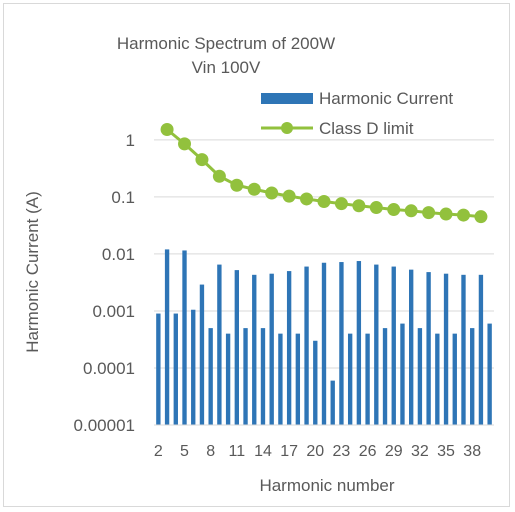 This screenshot has width=515, height=512. Describe the element at coordinates (359, 206) in the screenshot. I see `limit-point-h25` at that location.